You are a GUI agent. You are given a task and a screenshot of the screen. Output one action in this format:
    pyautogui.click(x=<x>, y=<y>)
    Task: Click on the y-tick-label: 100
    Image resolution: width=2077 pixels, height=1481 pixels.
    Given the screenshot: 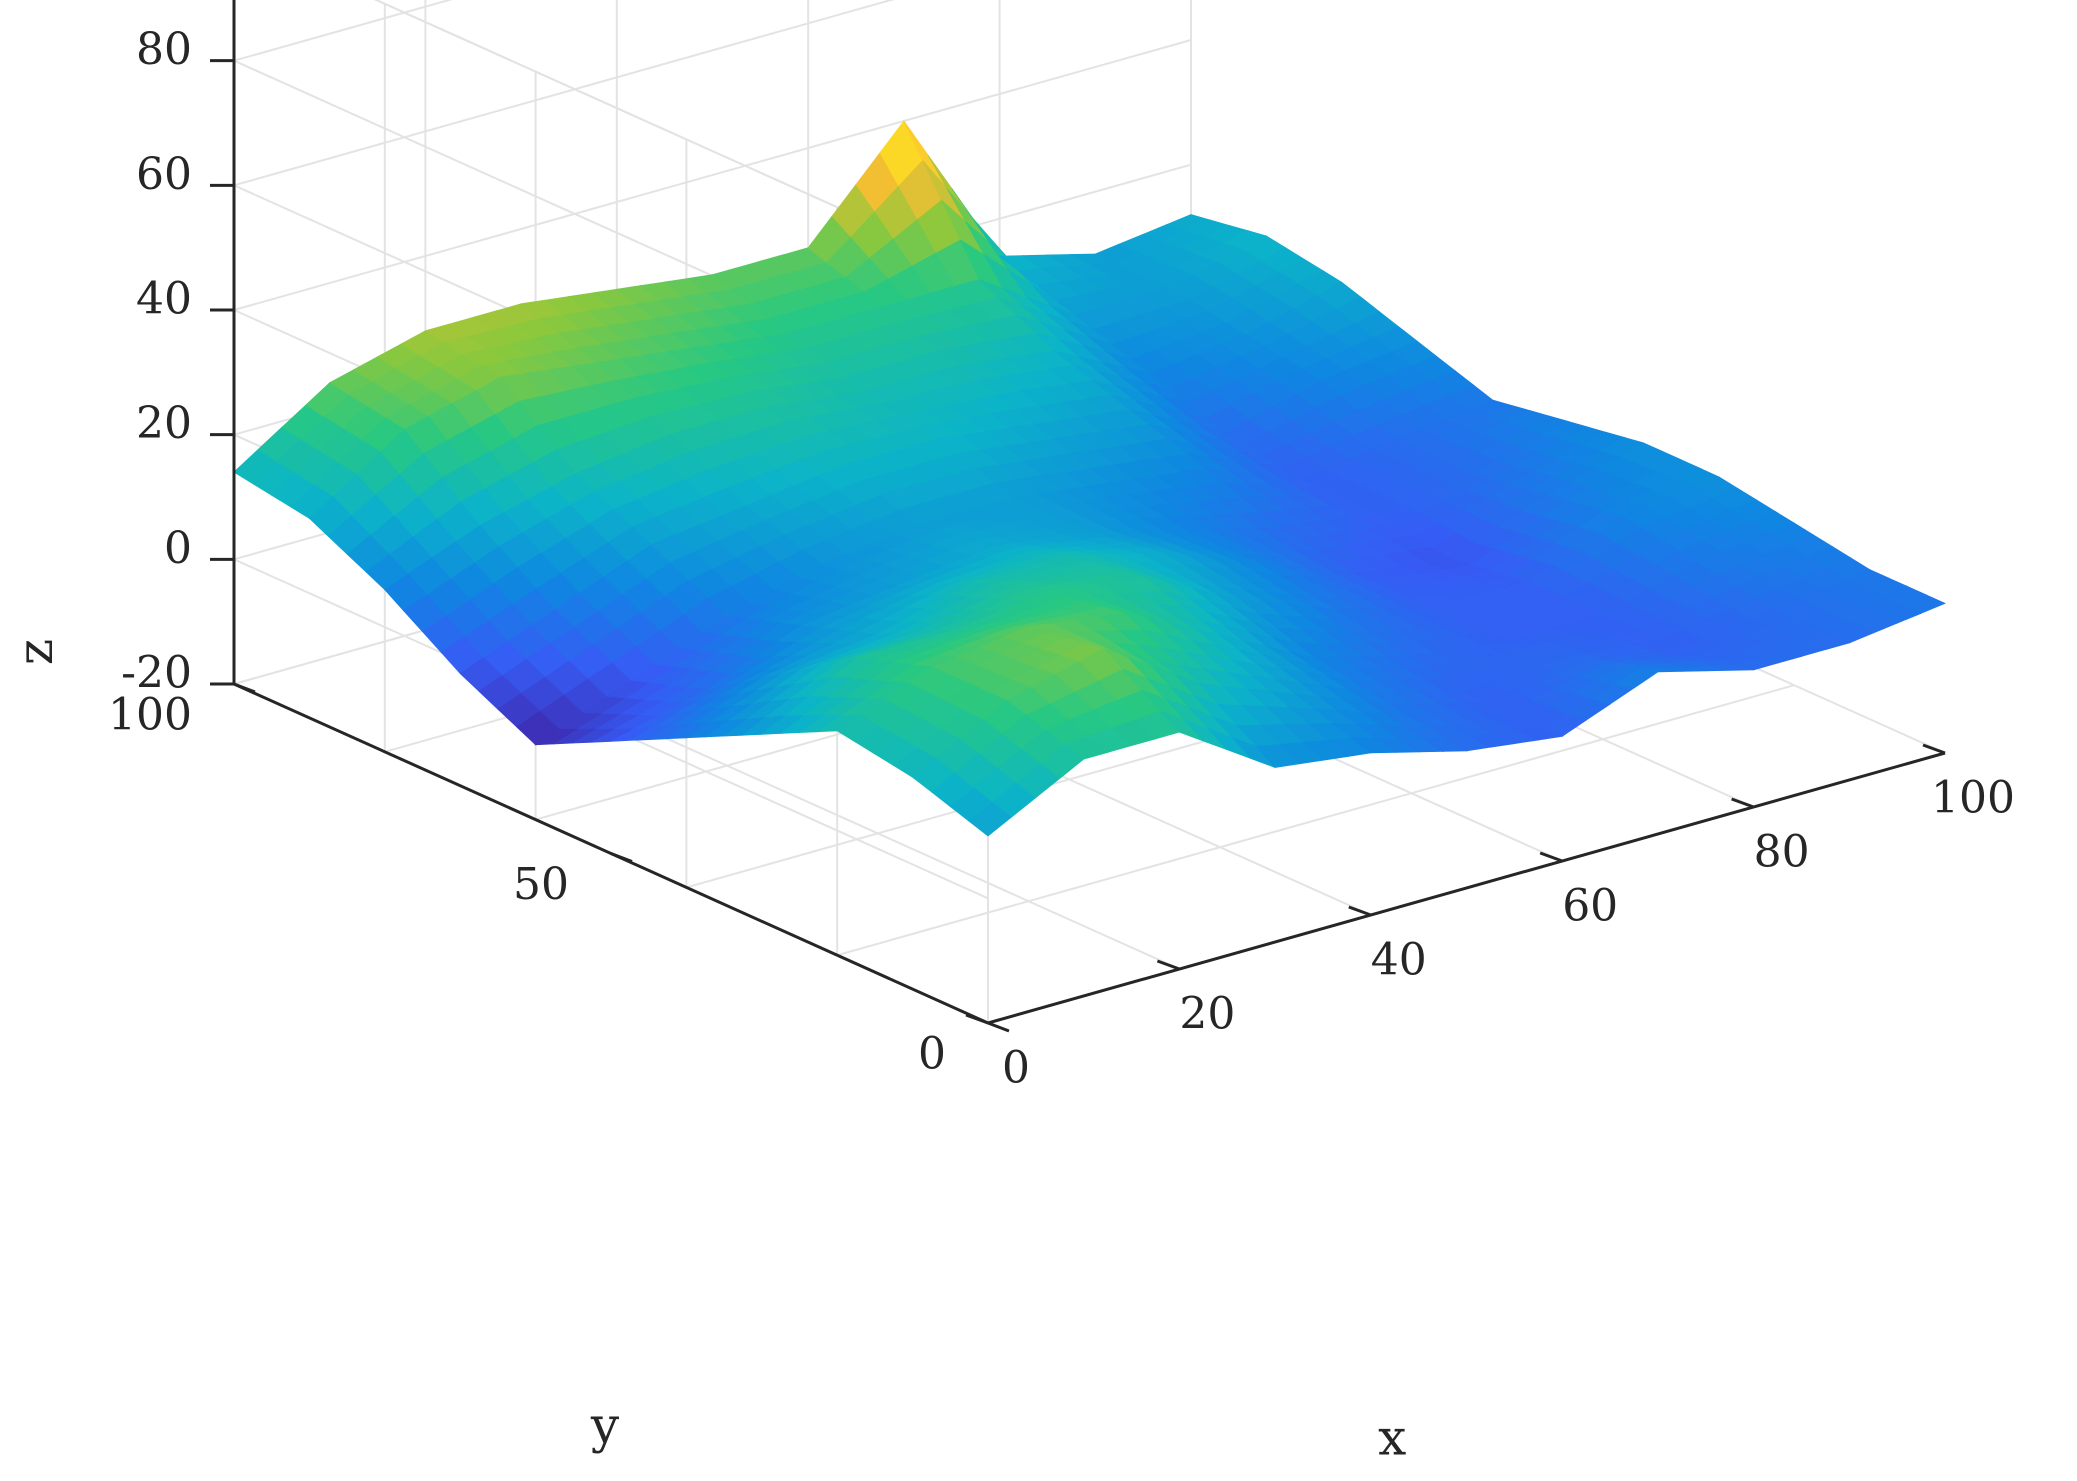 What is the action you would take?
    pyautogui.click(x=150, y=715)
    